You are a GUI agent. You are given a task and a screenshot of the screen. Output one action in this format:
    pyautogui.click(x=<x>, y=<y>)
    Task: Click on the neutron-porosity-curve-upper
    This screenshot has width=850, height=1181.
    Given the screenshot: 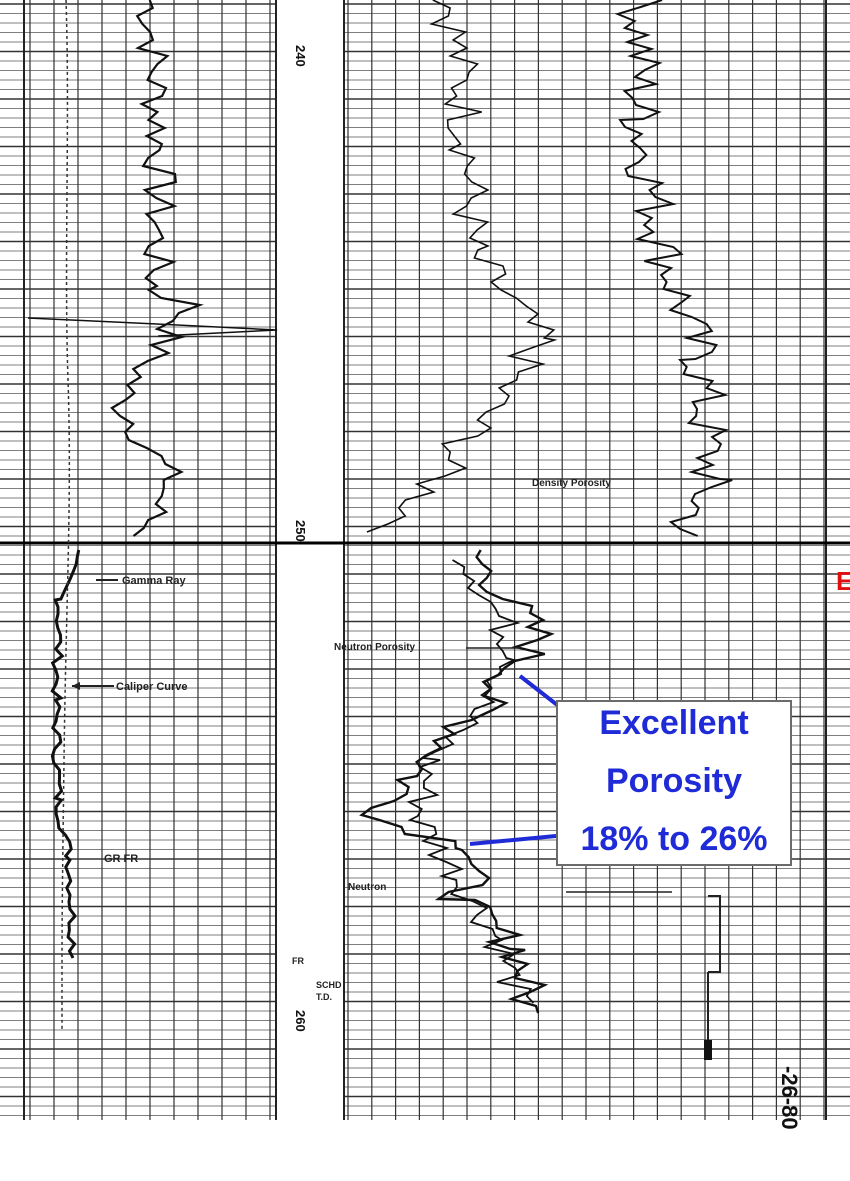 What is the action you would take?
    pyautogui.click(x=462, y=266)
    